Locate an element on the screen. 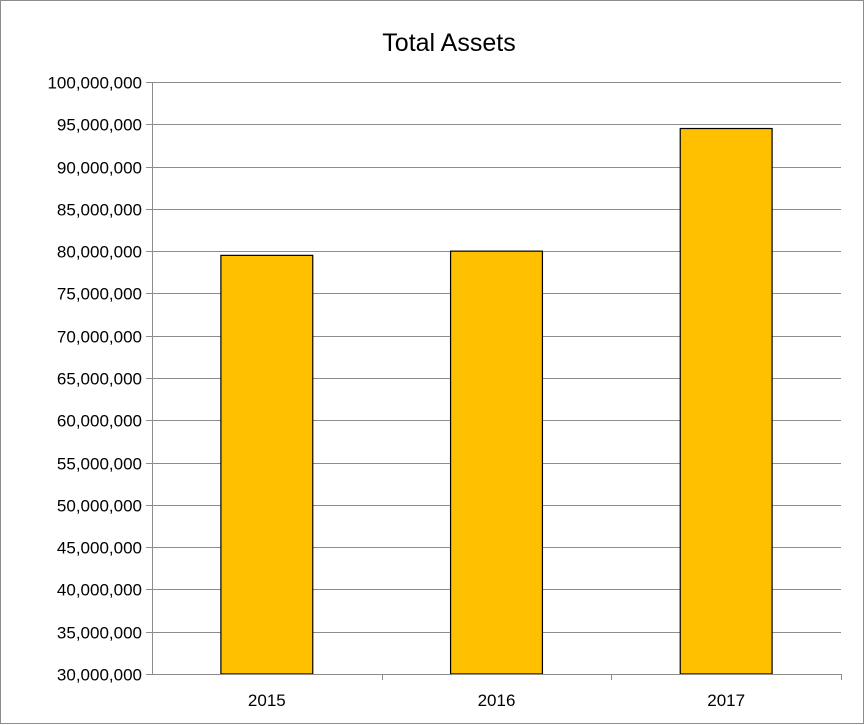  y-tick-label: 45,000,000 is located at coordinates (99, 548).